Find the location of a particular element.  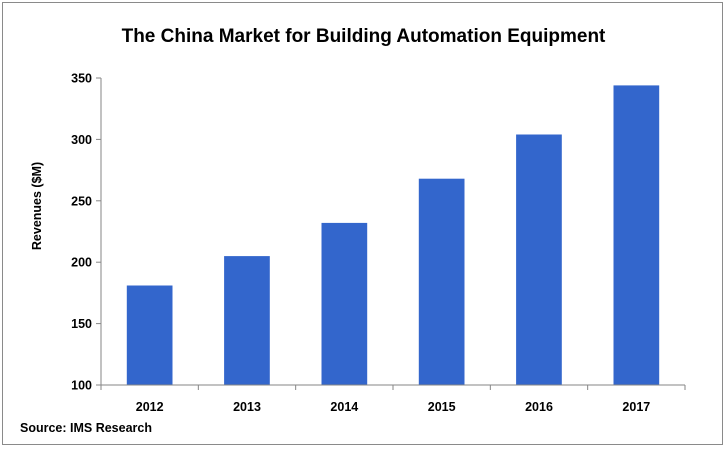

bar-2017 is located at coordinates (636, 235).